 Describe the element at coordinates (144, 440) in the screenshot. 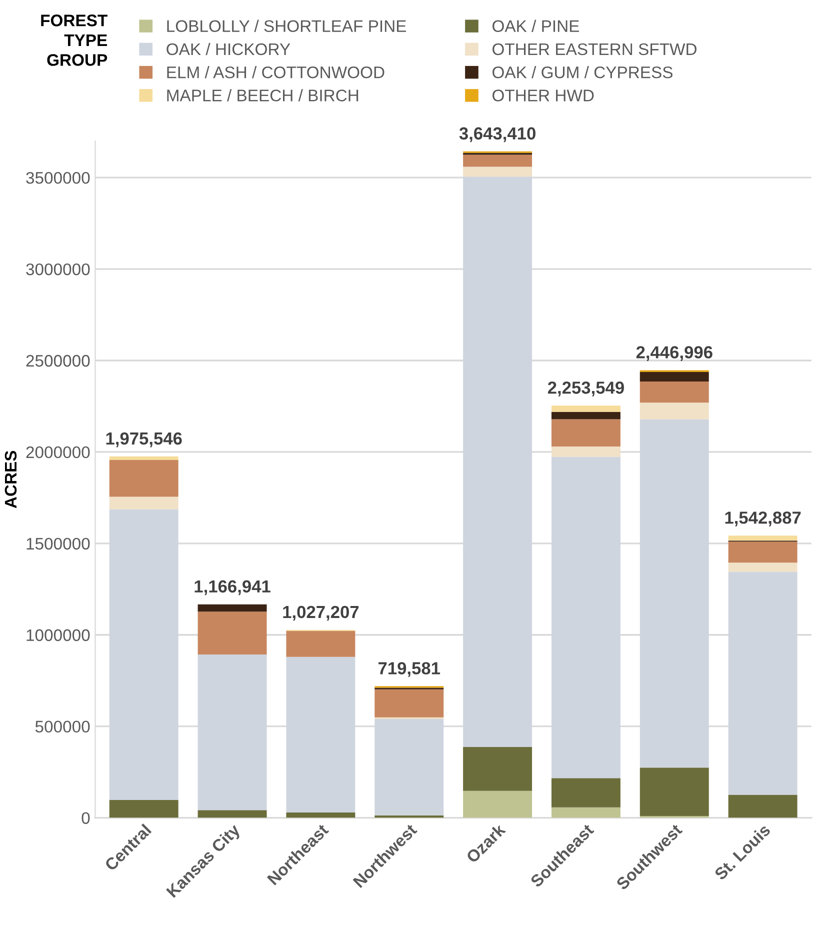

I see `total-label: 1,975,546` at that location.